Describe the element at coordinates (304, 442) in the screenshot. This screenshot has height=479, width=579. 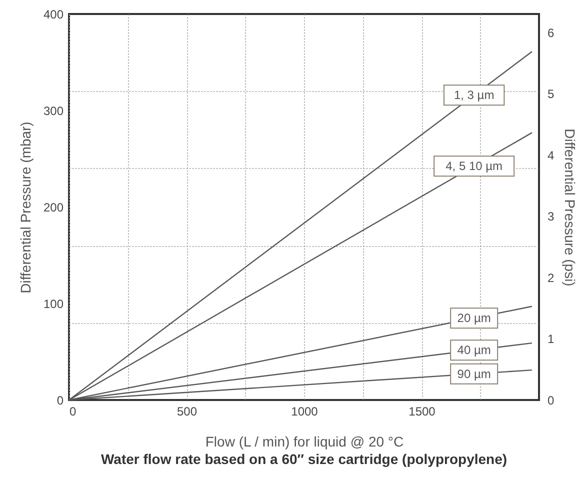
I see `x-axis-title: Flow (L / min) for liquid @ 20 °C` at that location.